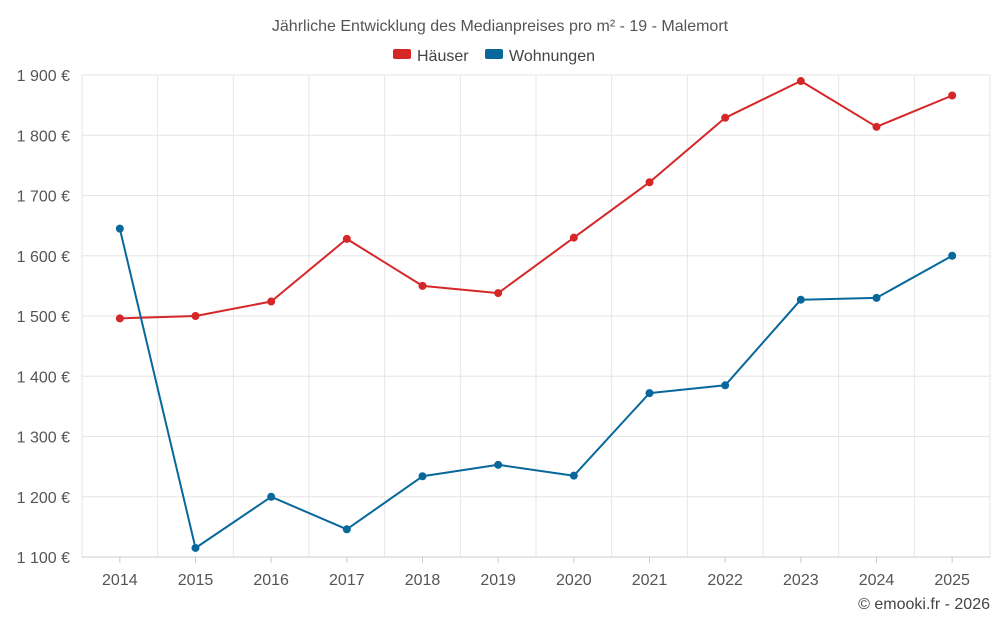  What do you see at coordinates (43, 498) in the screenshot?
I see `y-tick-label: 1 200 €` at bounding box center [43, 498].